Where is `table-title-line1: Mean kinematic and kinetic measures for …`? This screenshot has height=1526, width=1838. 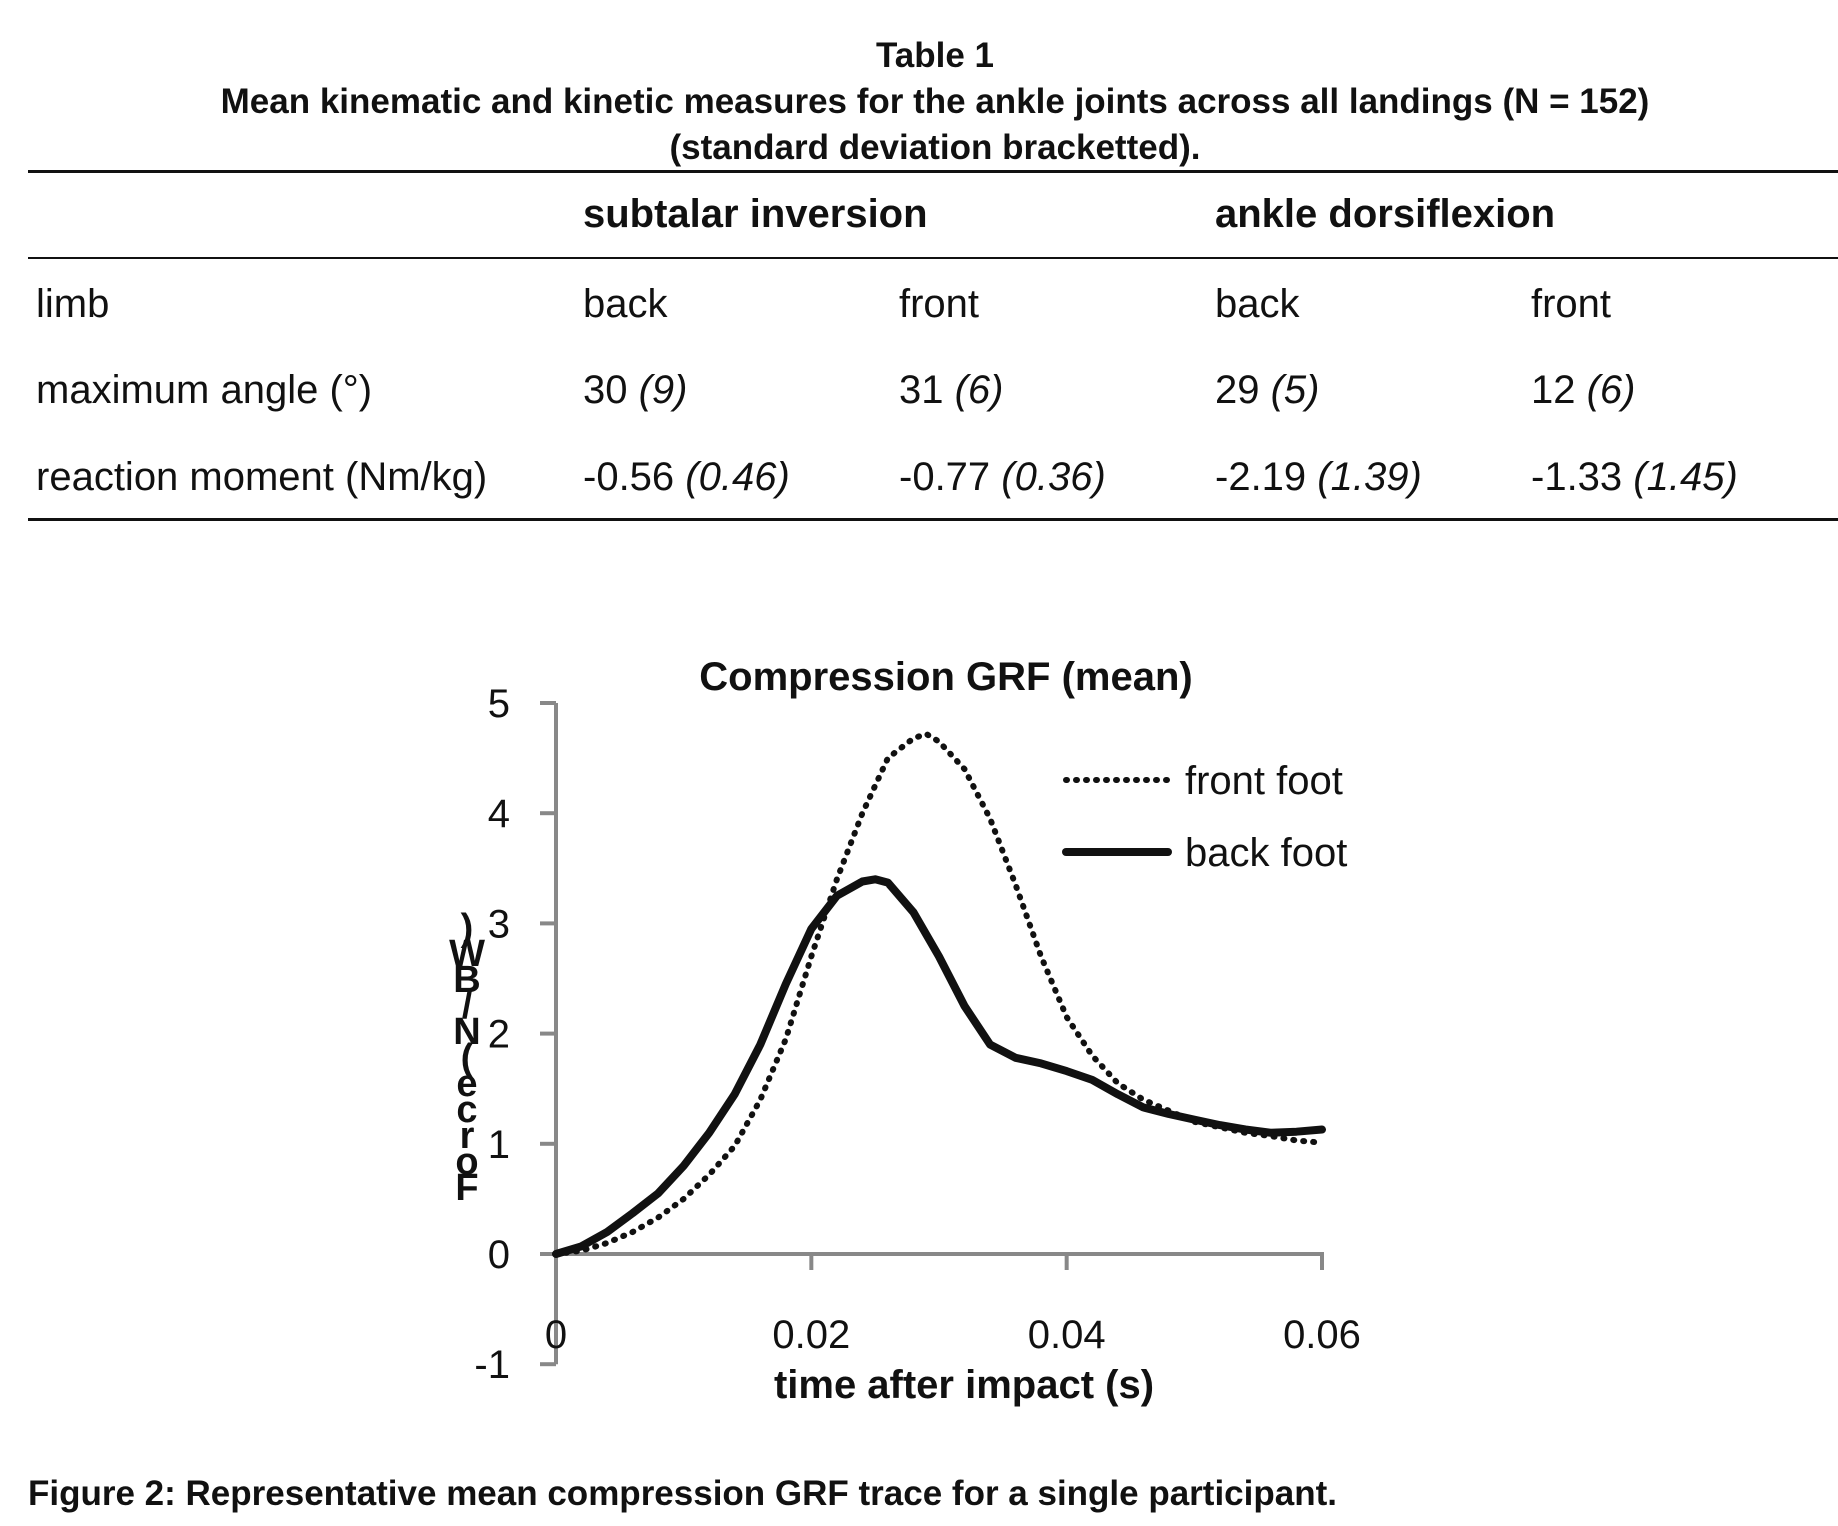 table-title-line1: Mean kinematic and kinetic measures for … is located at coordinates (935, 101).